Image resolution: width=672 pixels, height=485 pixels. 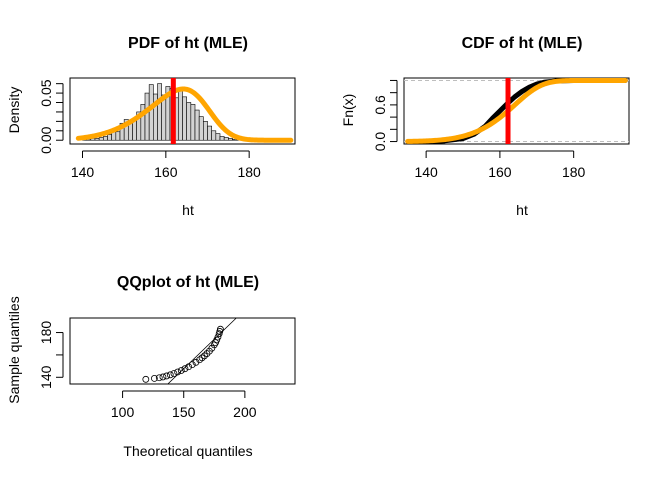 What do you see at coordinates (14, 110) in the screenshot?
I see `pdf-ylabel: Density` at bounding box center [14, 110].